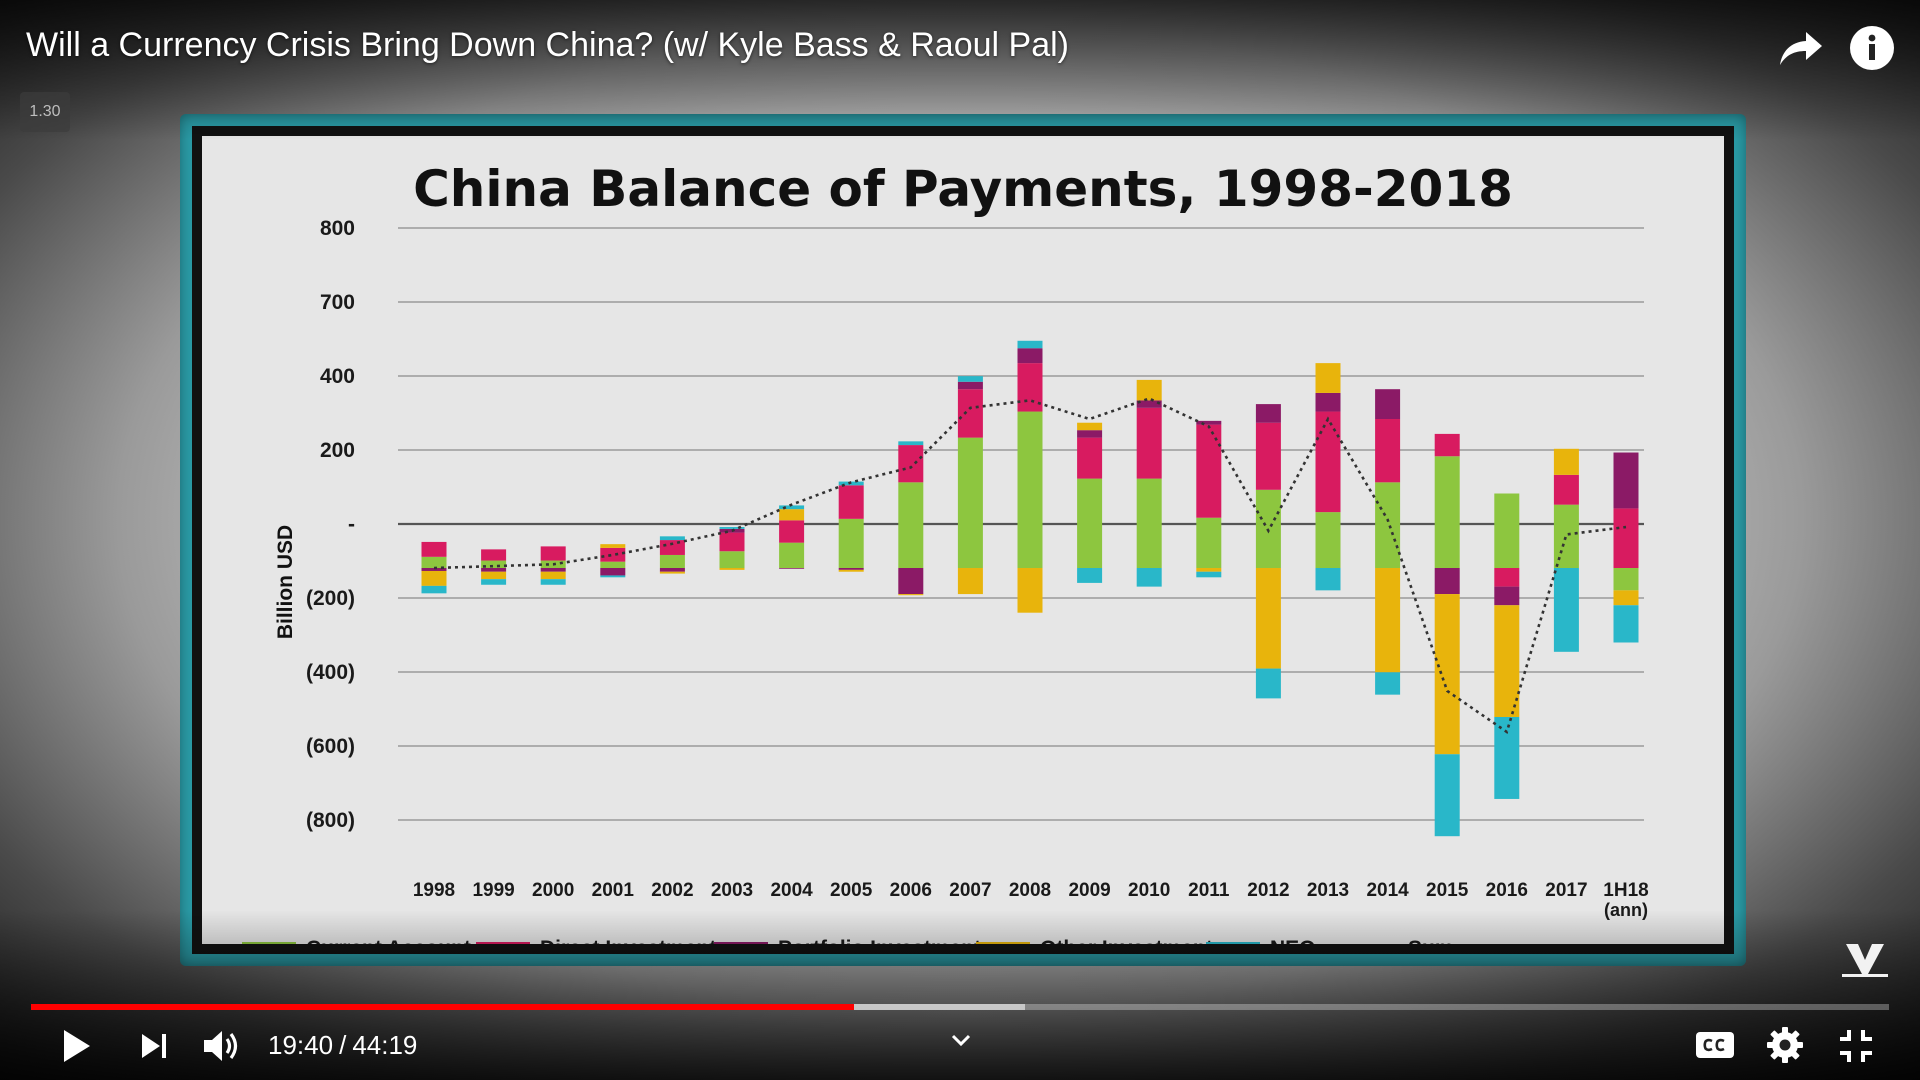 The height and width of the screenshot is (1080, 1920). Describe the element at coordinates (672, 890) in the screenshot. I see `x-tick-label: 2002` at that location.